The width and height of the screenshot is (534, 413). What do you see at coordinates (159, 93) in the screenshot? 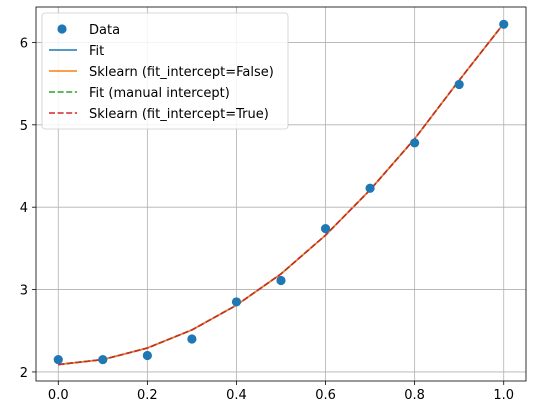
I see `legend-label: Fit (manual intercept)` at bounding box center [159, 93].